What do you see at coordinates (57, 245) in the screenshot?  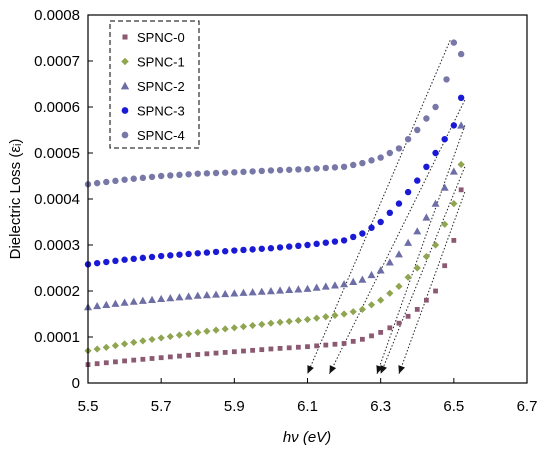 I see `y-tick-label: 0.0003` at bounding box center [57, 245].